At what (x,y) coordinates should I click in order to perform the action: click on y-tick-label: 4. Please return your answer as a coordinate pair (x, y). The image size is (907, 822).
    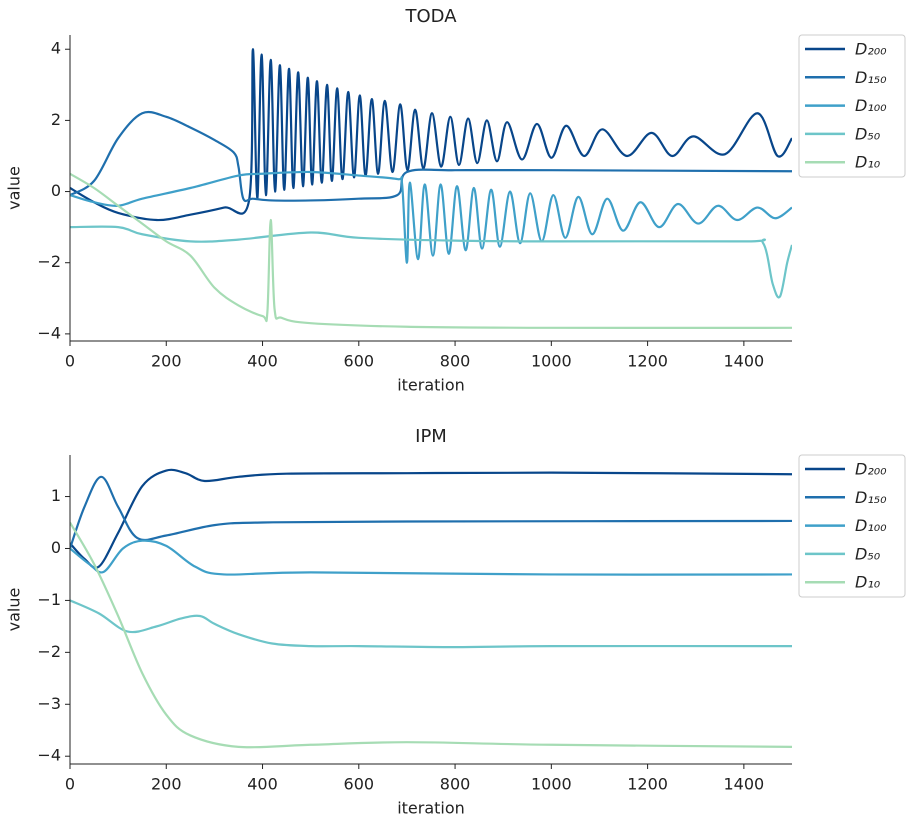
    Looking at the image, I should click on (56, 48).